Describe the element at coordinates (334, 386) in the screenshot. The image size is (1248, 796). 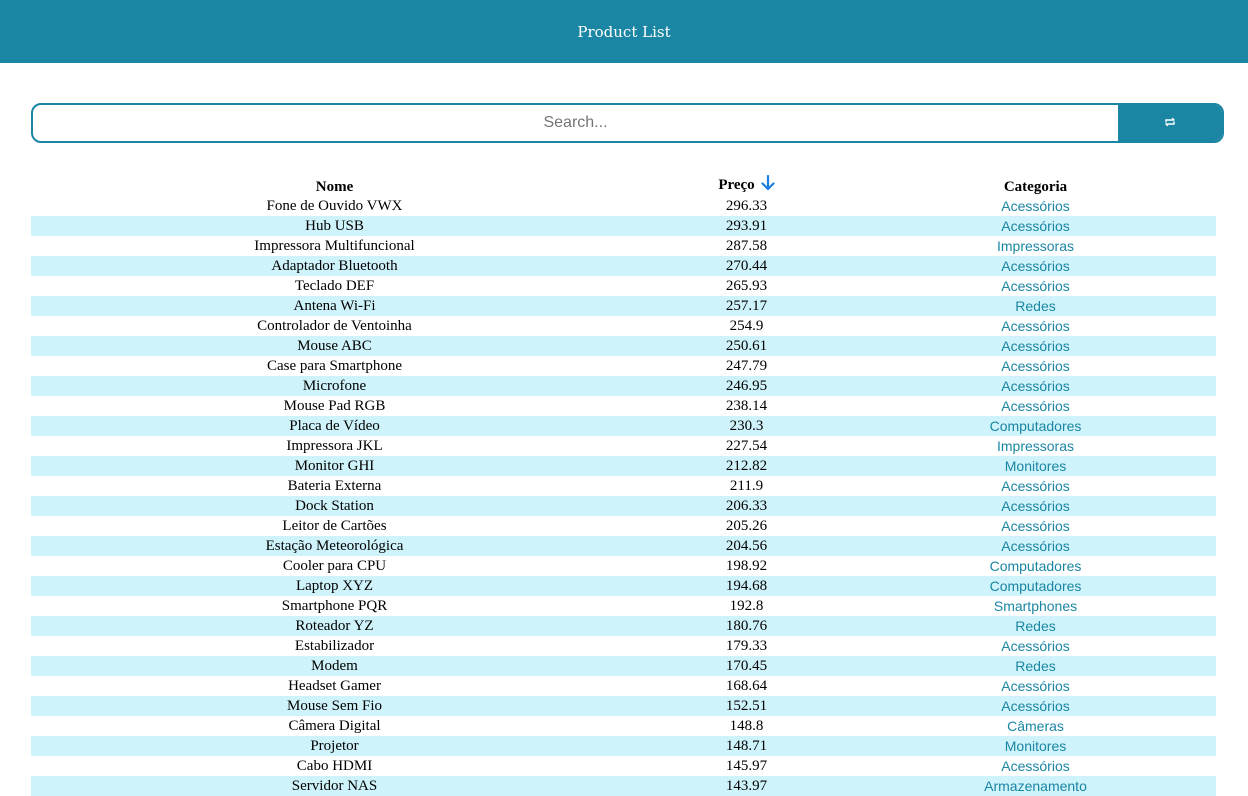
I see `product-name-cell: Microfone` at that location.